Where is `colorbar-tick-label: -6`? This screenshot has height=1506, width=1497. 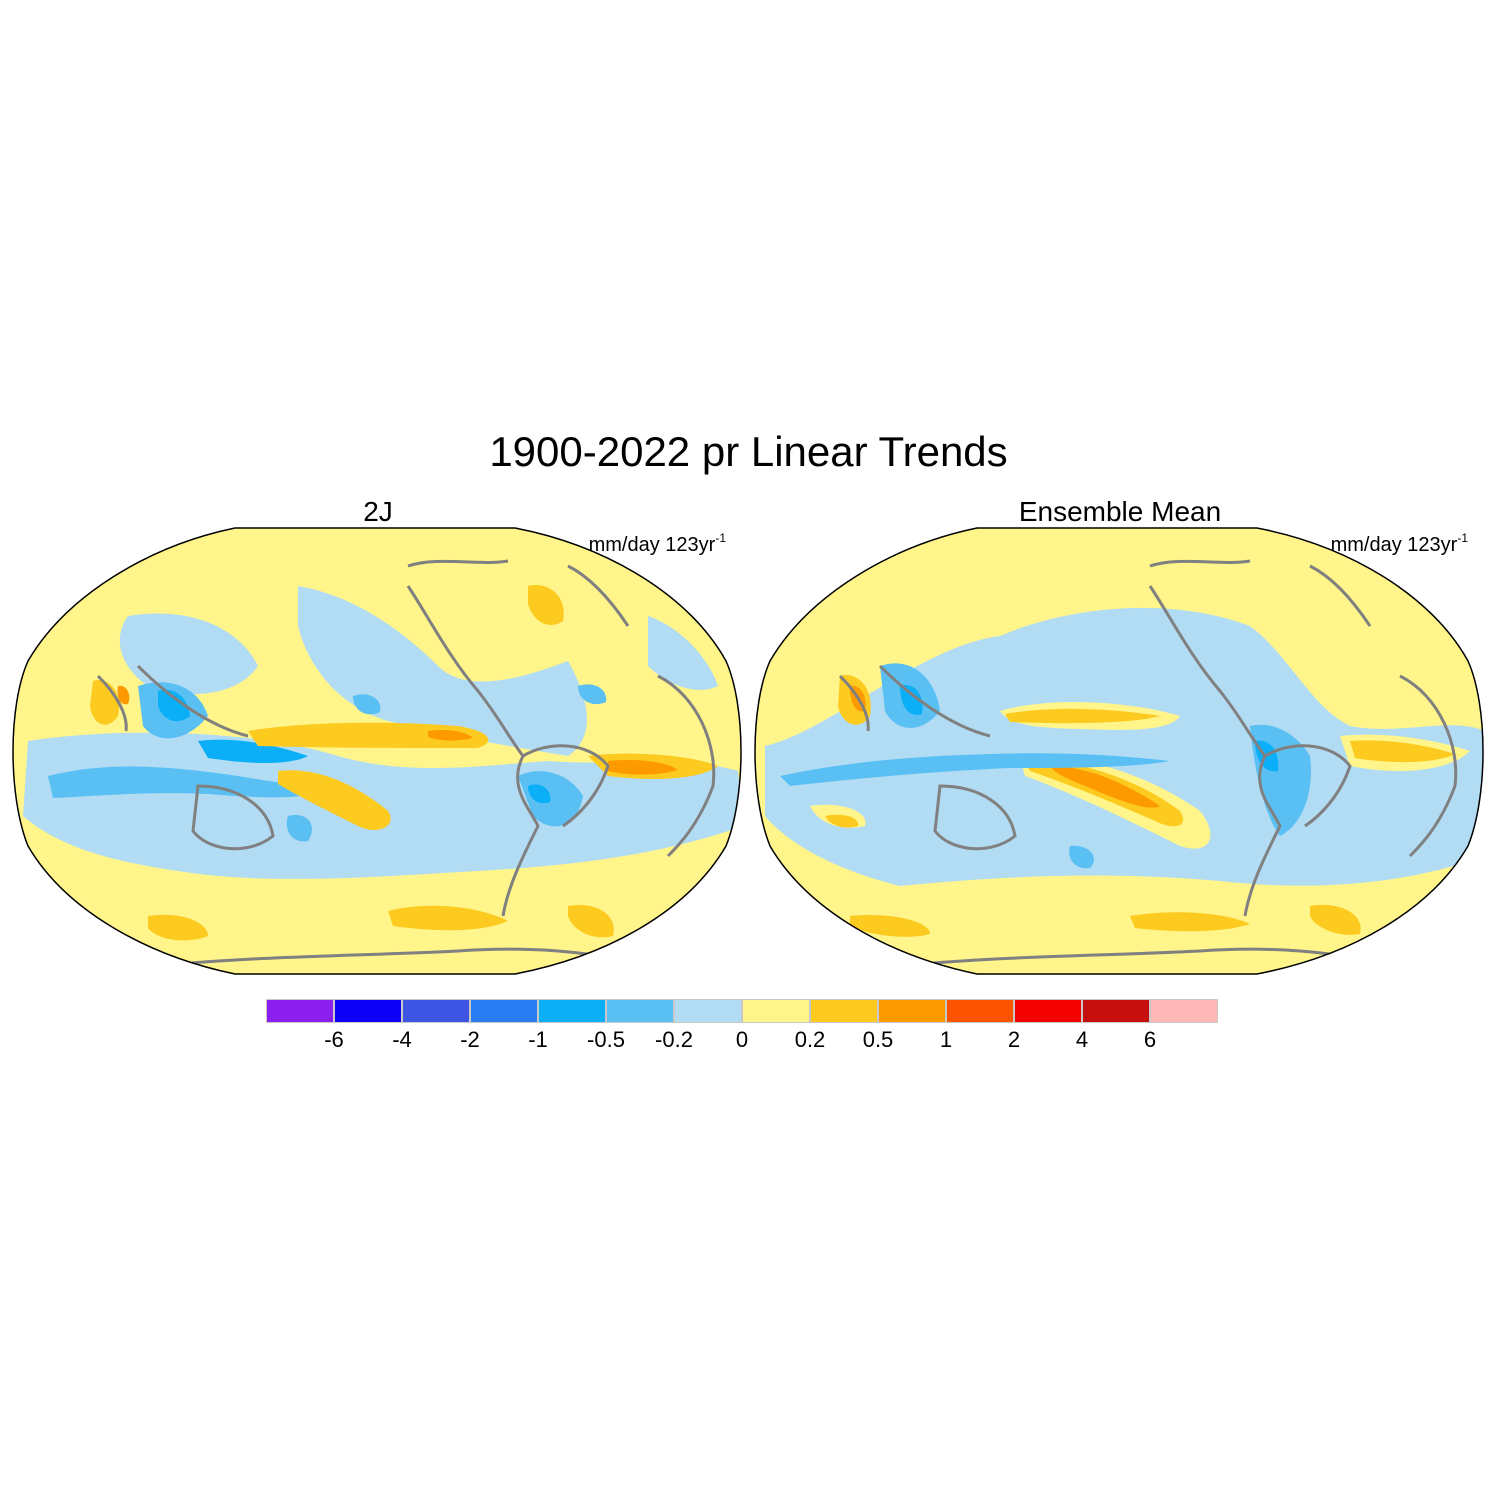 colorbar-tick-label: -6 is located at coordinates (334, 1039).